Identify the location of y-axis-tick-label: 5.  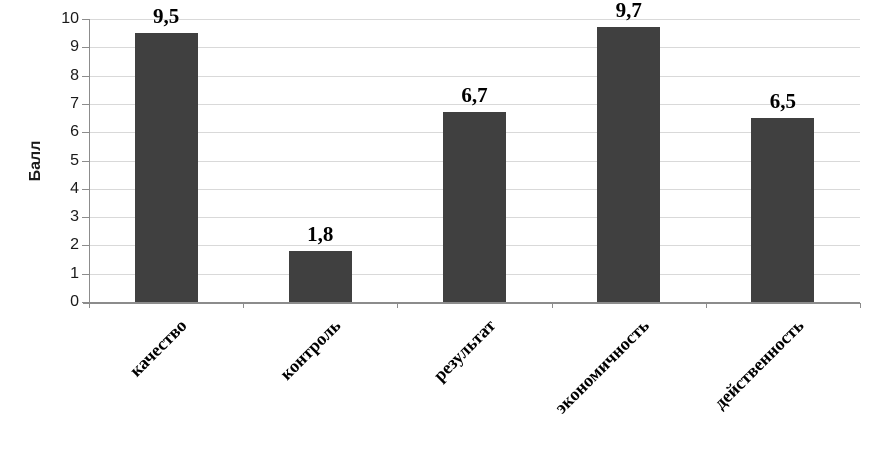
(74, 160).